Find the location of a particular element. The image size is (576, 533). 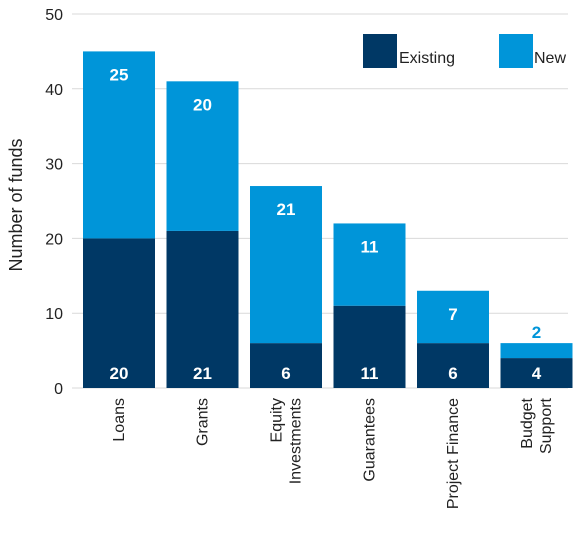

data-label-new-0: 25 is located at coordinates (119, 74).